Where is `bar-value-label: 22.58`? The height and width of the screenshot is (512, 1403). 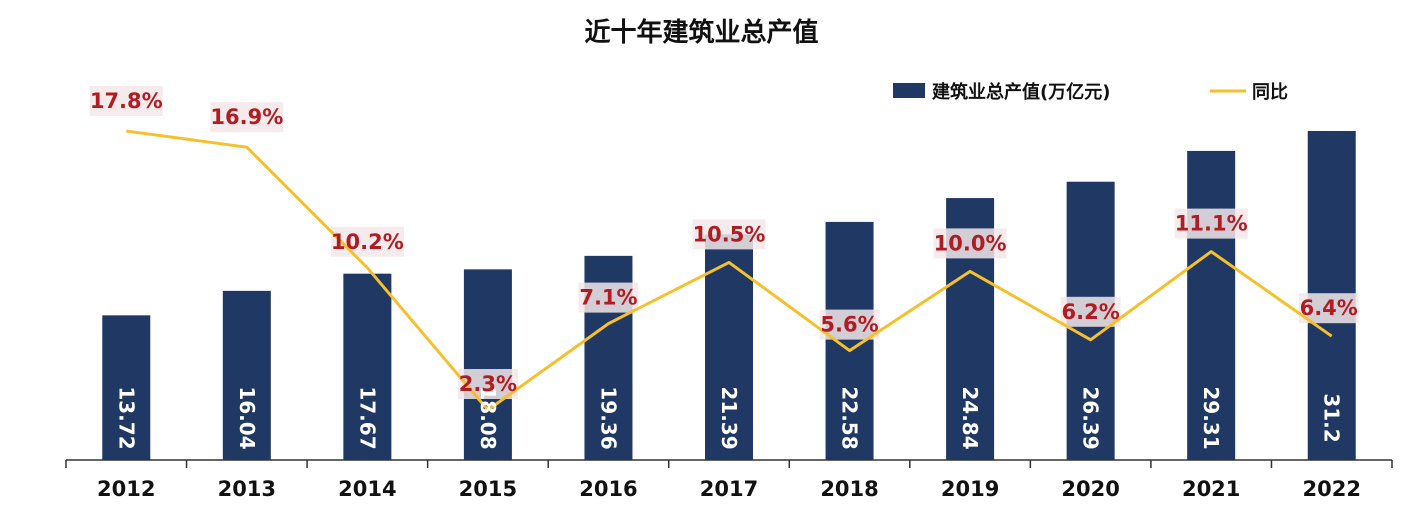
bar-value-label: 22.58 is located at coordinates (850, 417).